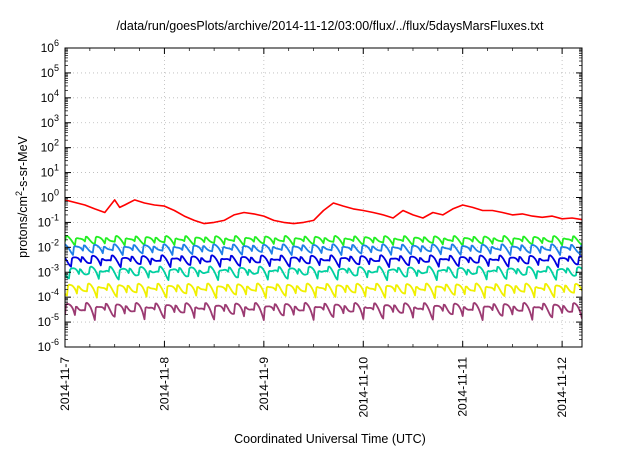 This screenshot has height=453, width=640. Describe the element at coordinates (562, 387) in the screenshot. I see `x-tick-label: 2014-11-12` at that location.